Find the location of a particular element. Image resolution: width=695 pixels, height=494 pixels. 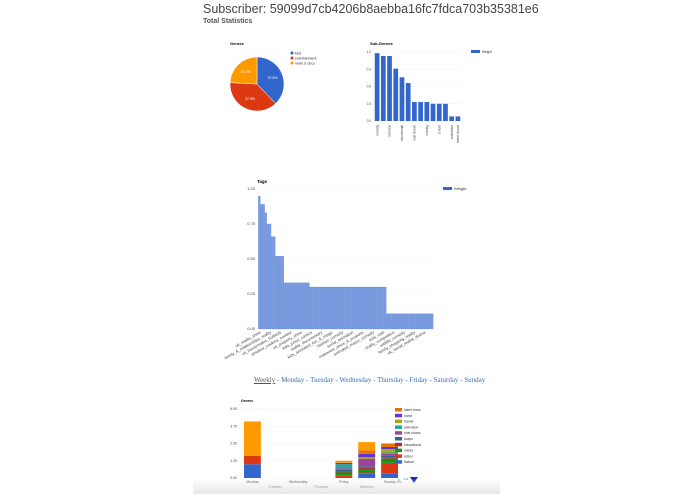

x-tick-label: educational is located at coordinates (402, 133).